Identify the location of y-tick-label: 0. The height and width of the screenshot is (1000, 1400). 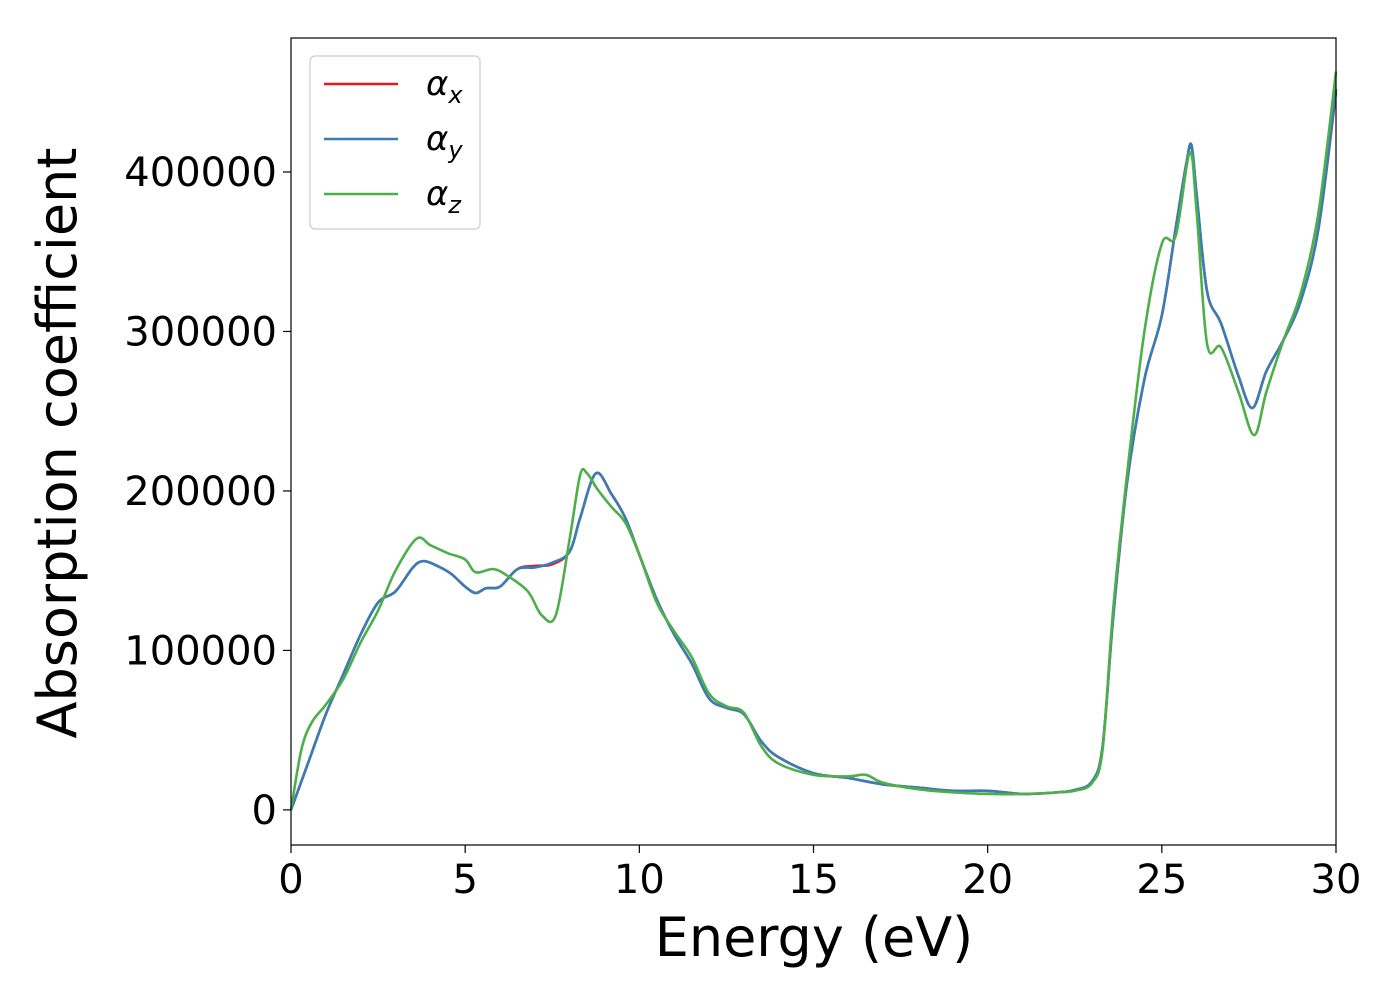
(264, 811).